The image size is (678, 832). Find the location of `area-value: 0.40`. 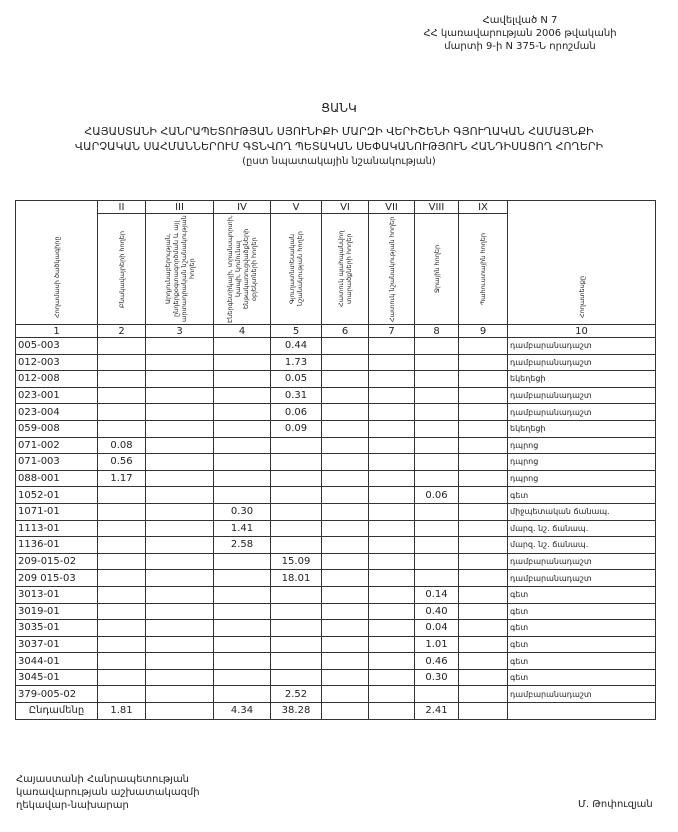

area-value: 0.40 is located at coordinates (436, 611).